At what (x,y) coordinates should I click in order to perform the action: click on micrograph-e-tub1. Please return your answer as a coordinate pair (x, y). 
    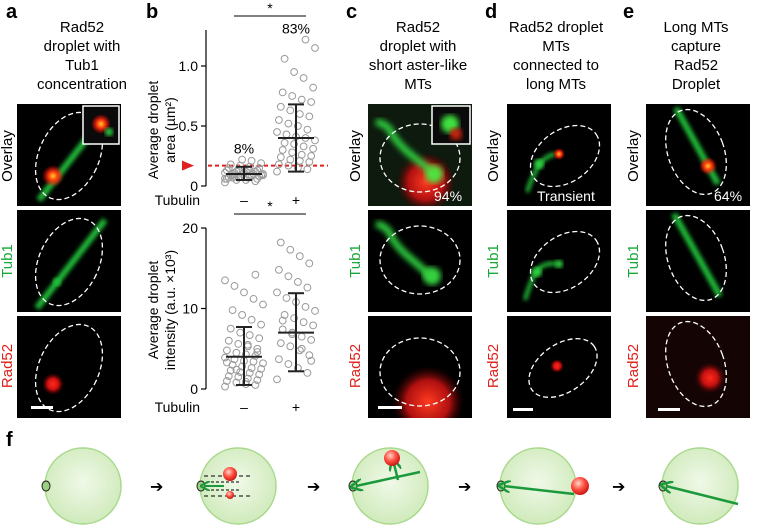
    Looking at the image, I should click on (698, 261).